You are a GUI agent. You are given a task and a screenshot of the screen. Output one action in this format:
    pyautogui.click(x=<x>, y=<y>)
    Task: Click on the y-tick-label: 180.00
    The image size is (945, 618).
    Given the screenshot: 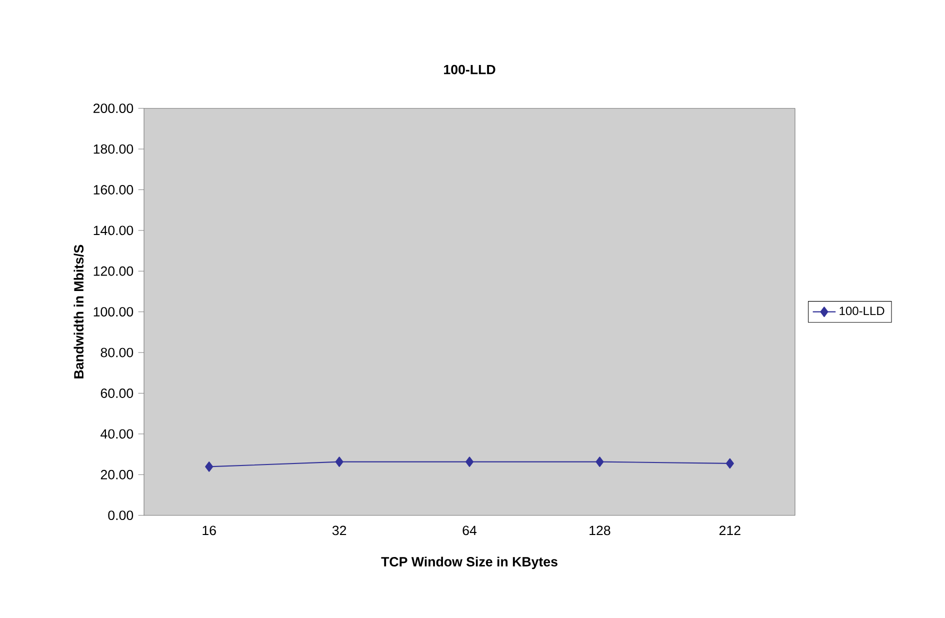 What is the action you would take?
    pyautogui.click(x=114, y=149)
    